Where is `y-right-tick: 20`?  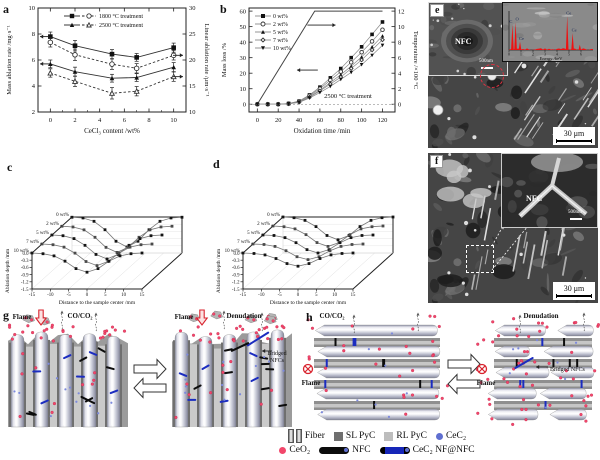
y-right-tick: 20 is located at coordinates (192, 60).